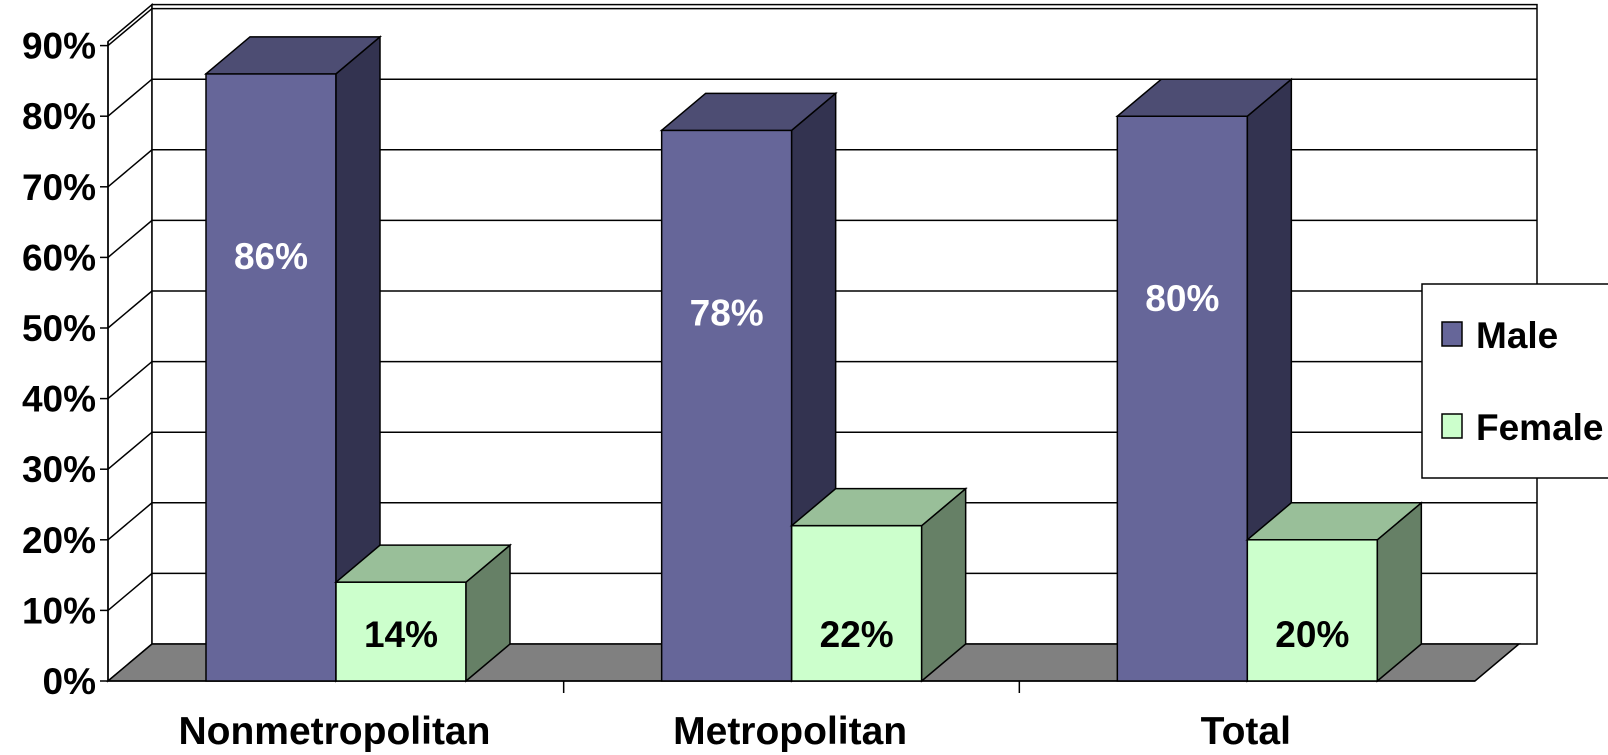 The image size is (1608, 755). Describe the element at coordinates (1517, 335) in the screenshot. I see `legend-label-male: Male` at that location.